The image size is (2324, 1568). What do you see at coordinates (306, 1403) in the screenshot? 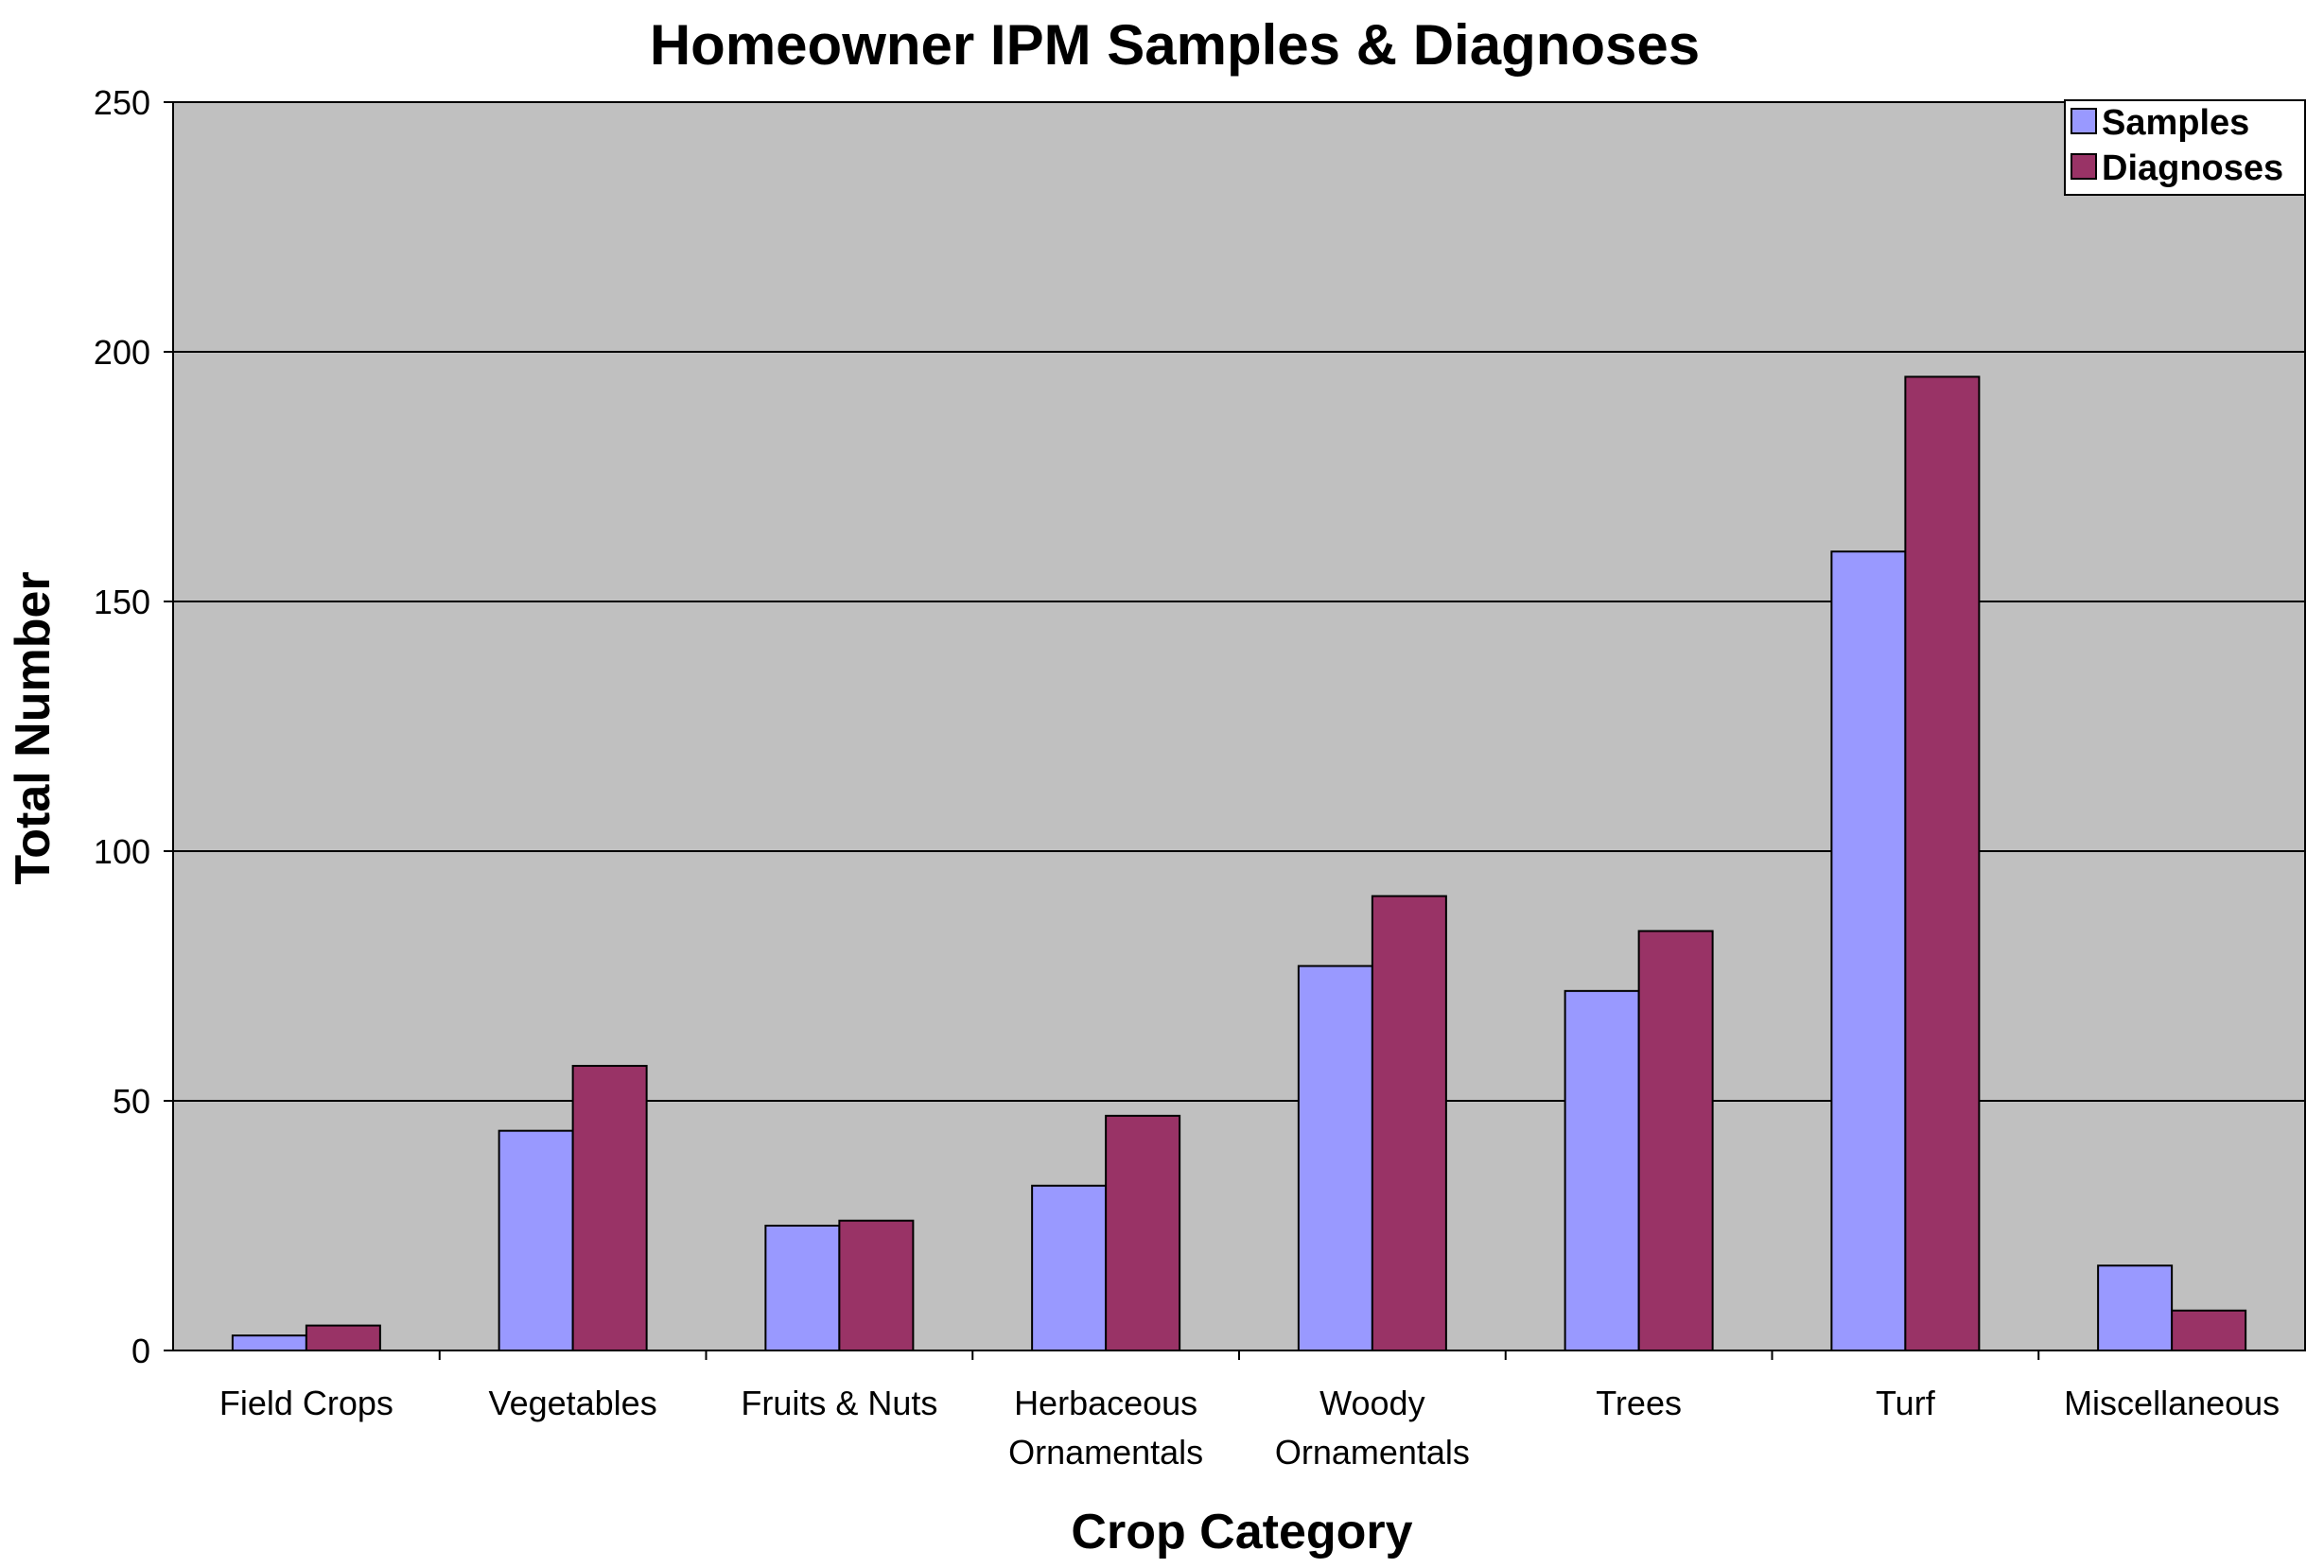
I see `x-tick-label: Field Crops` at bounding box center [306, 1403].